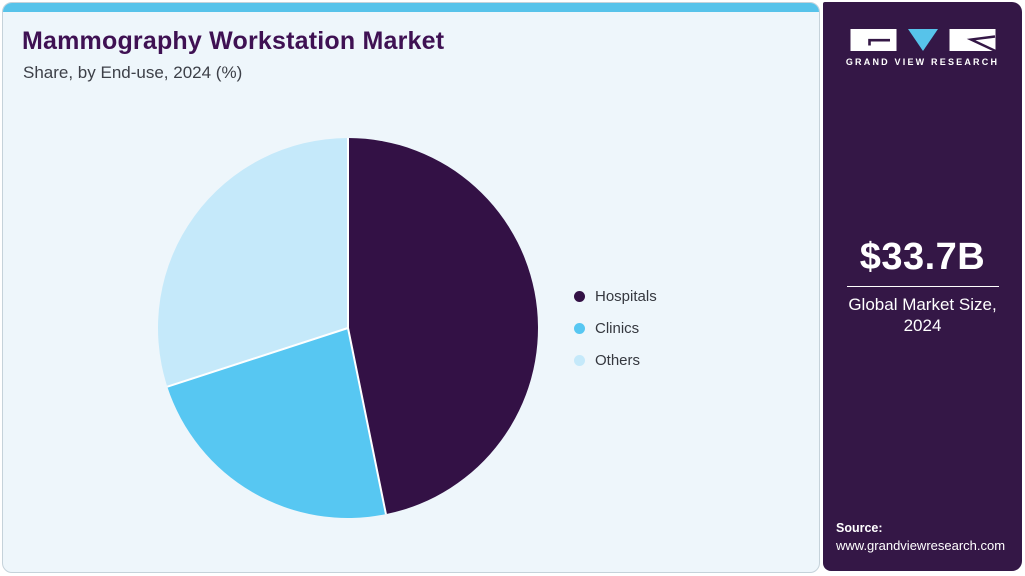  Describe the element at coordinates (920, 537) in the screenshot. I see `source-block: Source: www.grandviewresearch.com` at that location.